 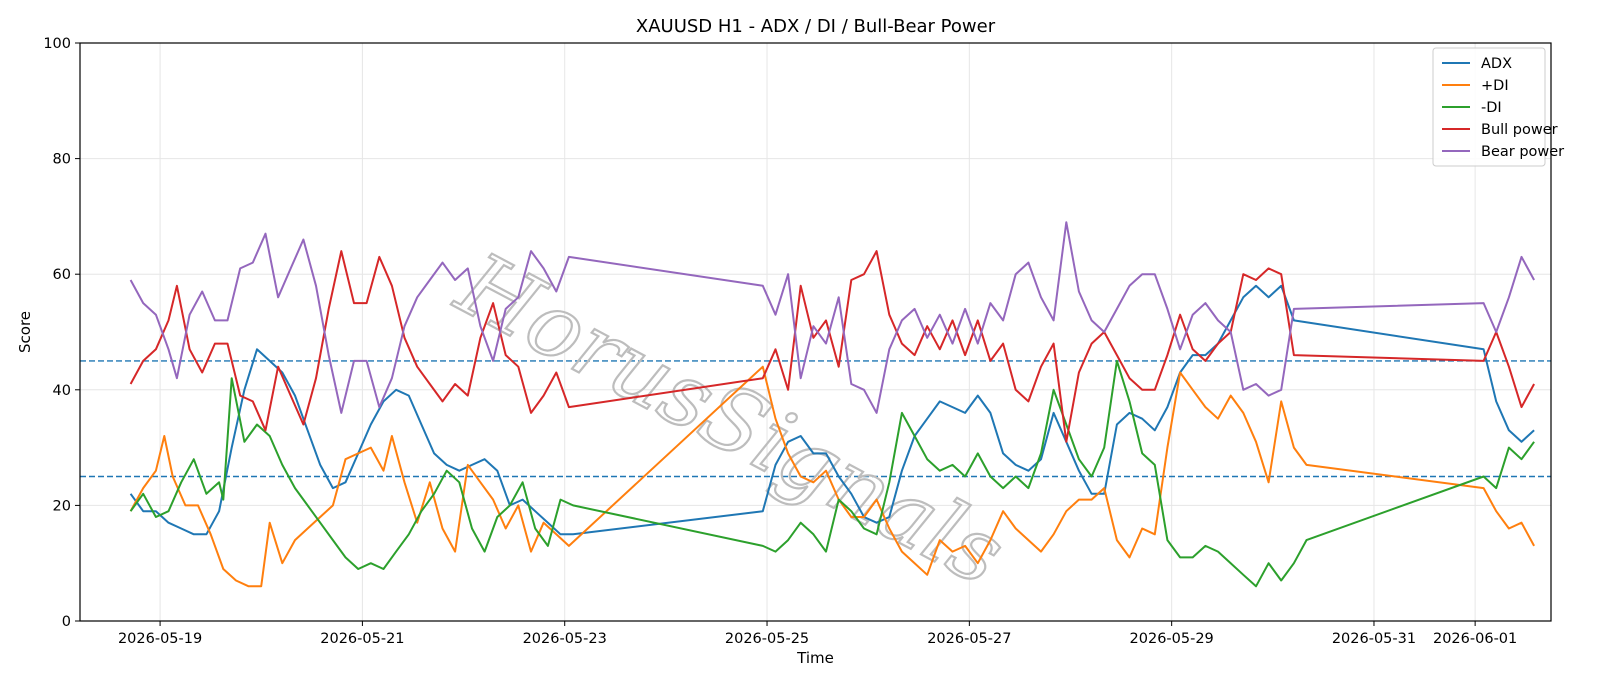 What do you see at coordinates (62, 160) in the screenshot?
I see `y-tick-label: 80` at bounding box center [62, 160].